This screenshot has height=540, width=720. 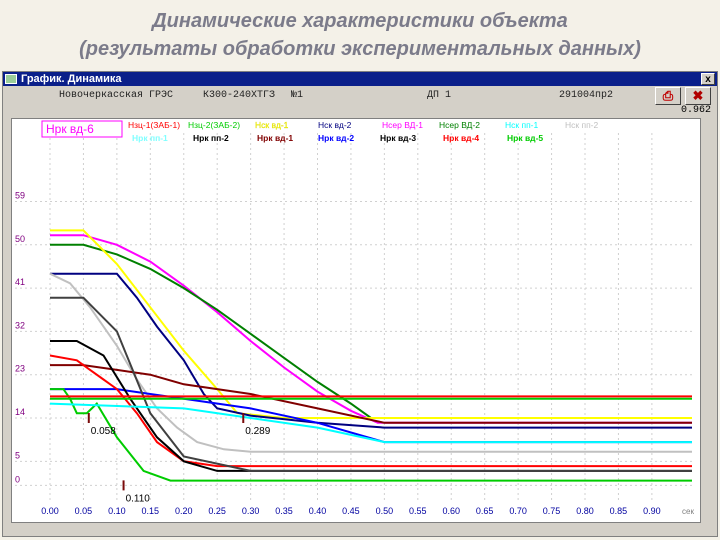 I want to click on window-close-button: x, so click(x=708, y=79).